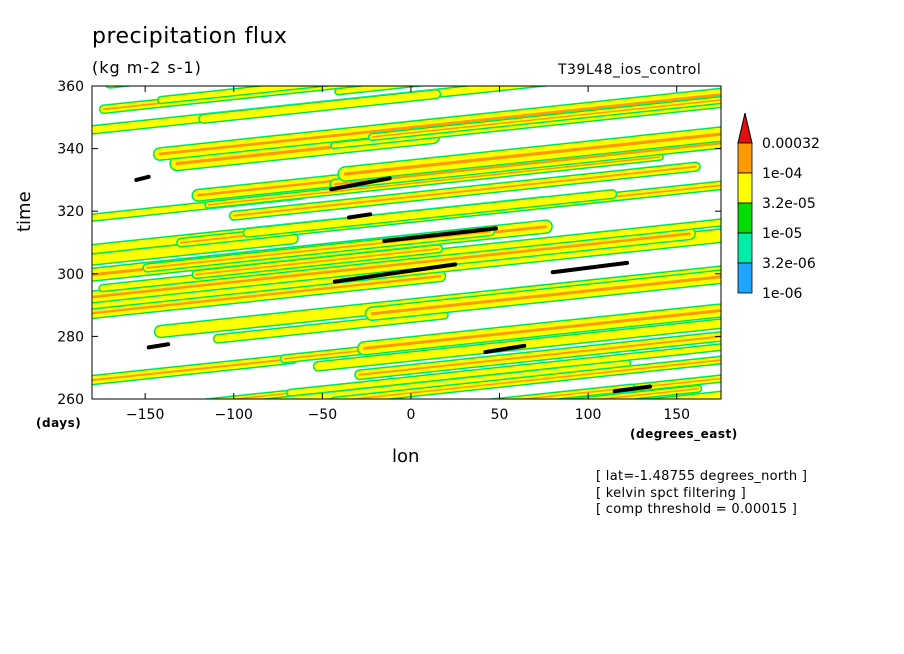 This screenshot has width=904, height=654. What do you see at coordinates (500, 415) in the screenshot?
I see `x-tick-label: 50` at bounding box center [500, 415].